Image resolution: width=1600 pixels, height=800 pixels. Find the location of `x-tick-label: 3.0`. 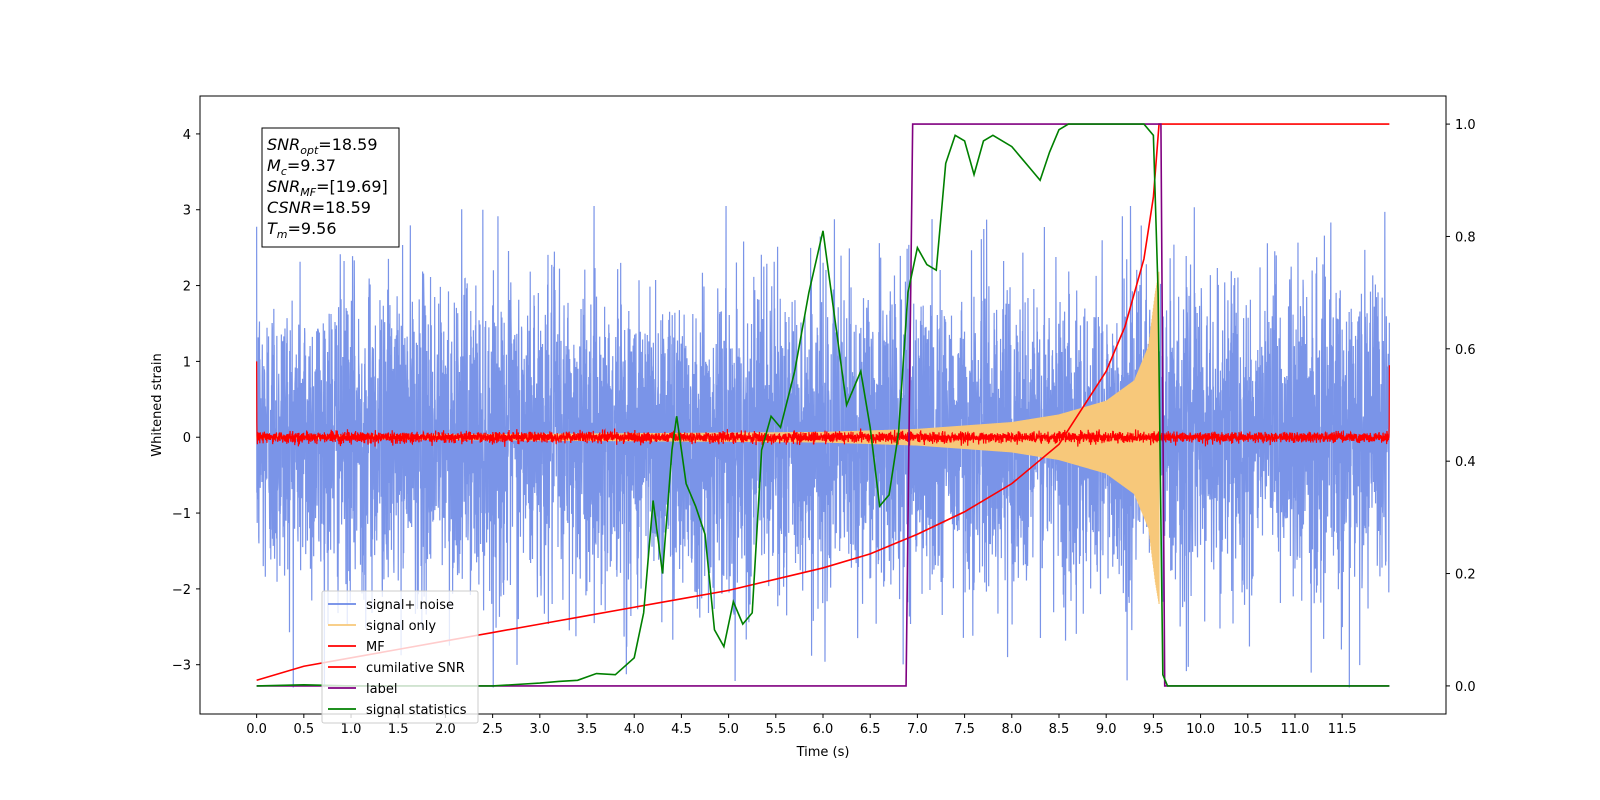

x-tick-label: 3.0 is located at coordinates (539, 729).